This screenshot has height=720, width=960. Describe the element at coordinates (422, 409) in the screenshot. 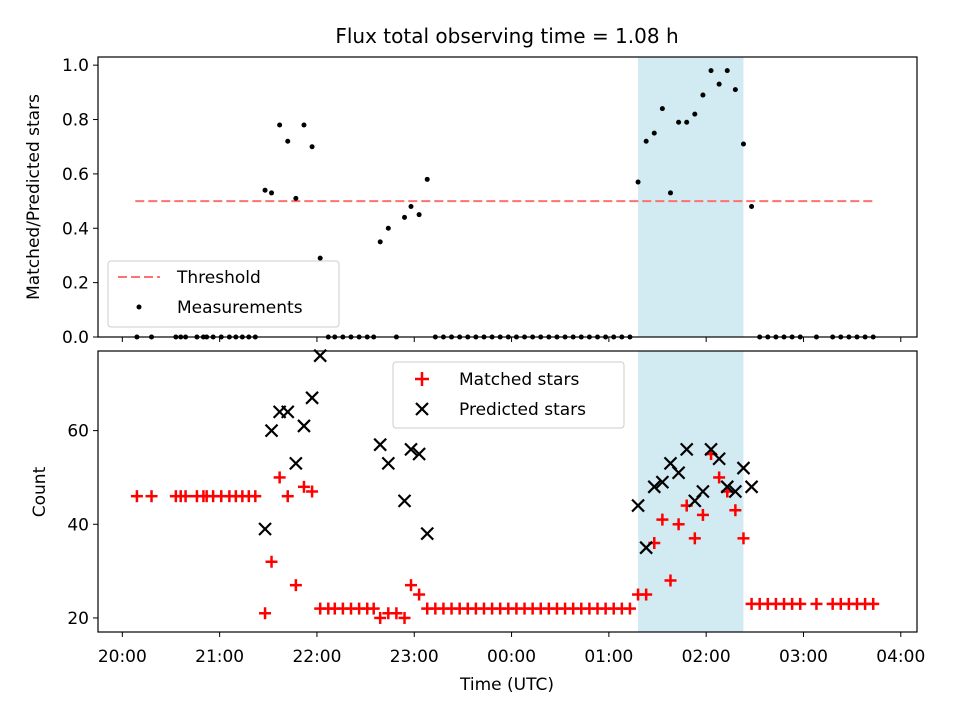

I see `legend-predicted-swatch` at that location.